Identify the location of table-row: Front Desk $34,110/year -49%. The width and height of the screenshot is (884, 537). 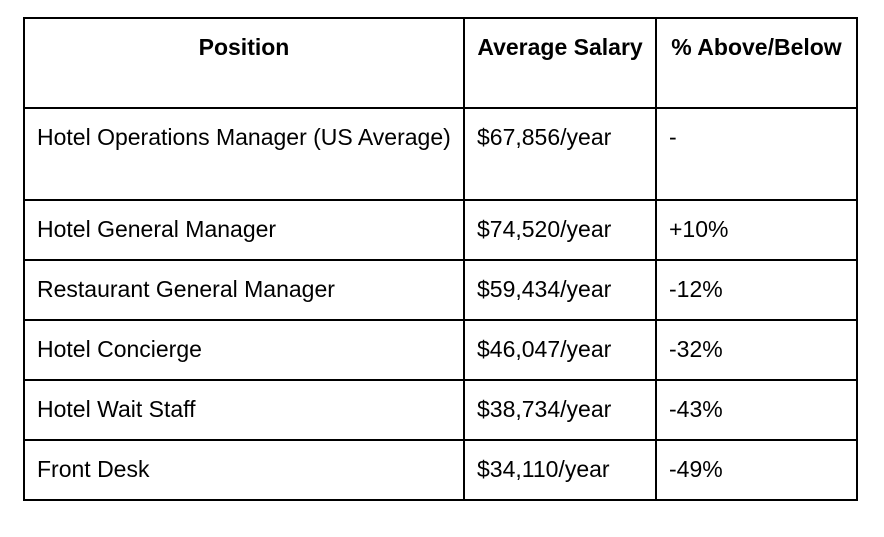
(440, 470).